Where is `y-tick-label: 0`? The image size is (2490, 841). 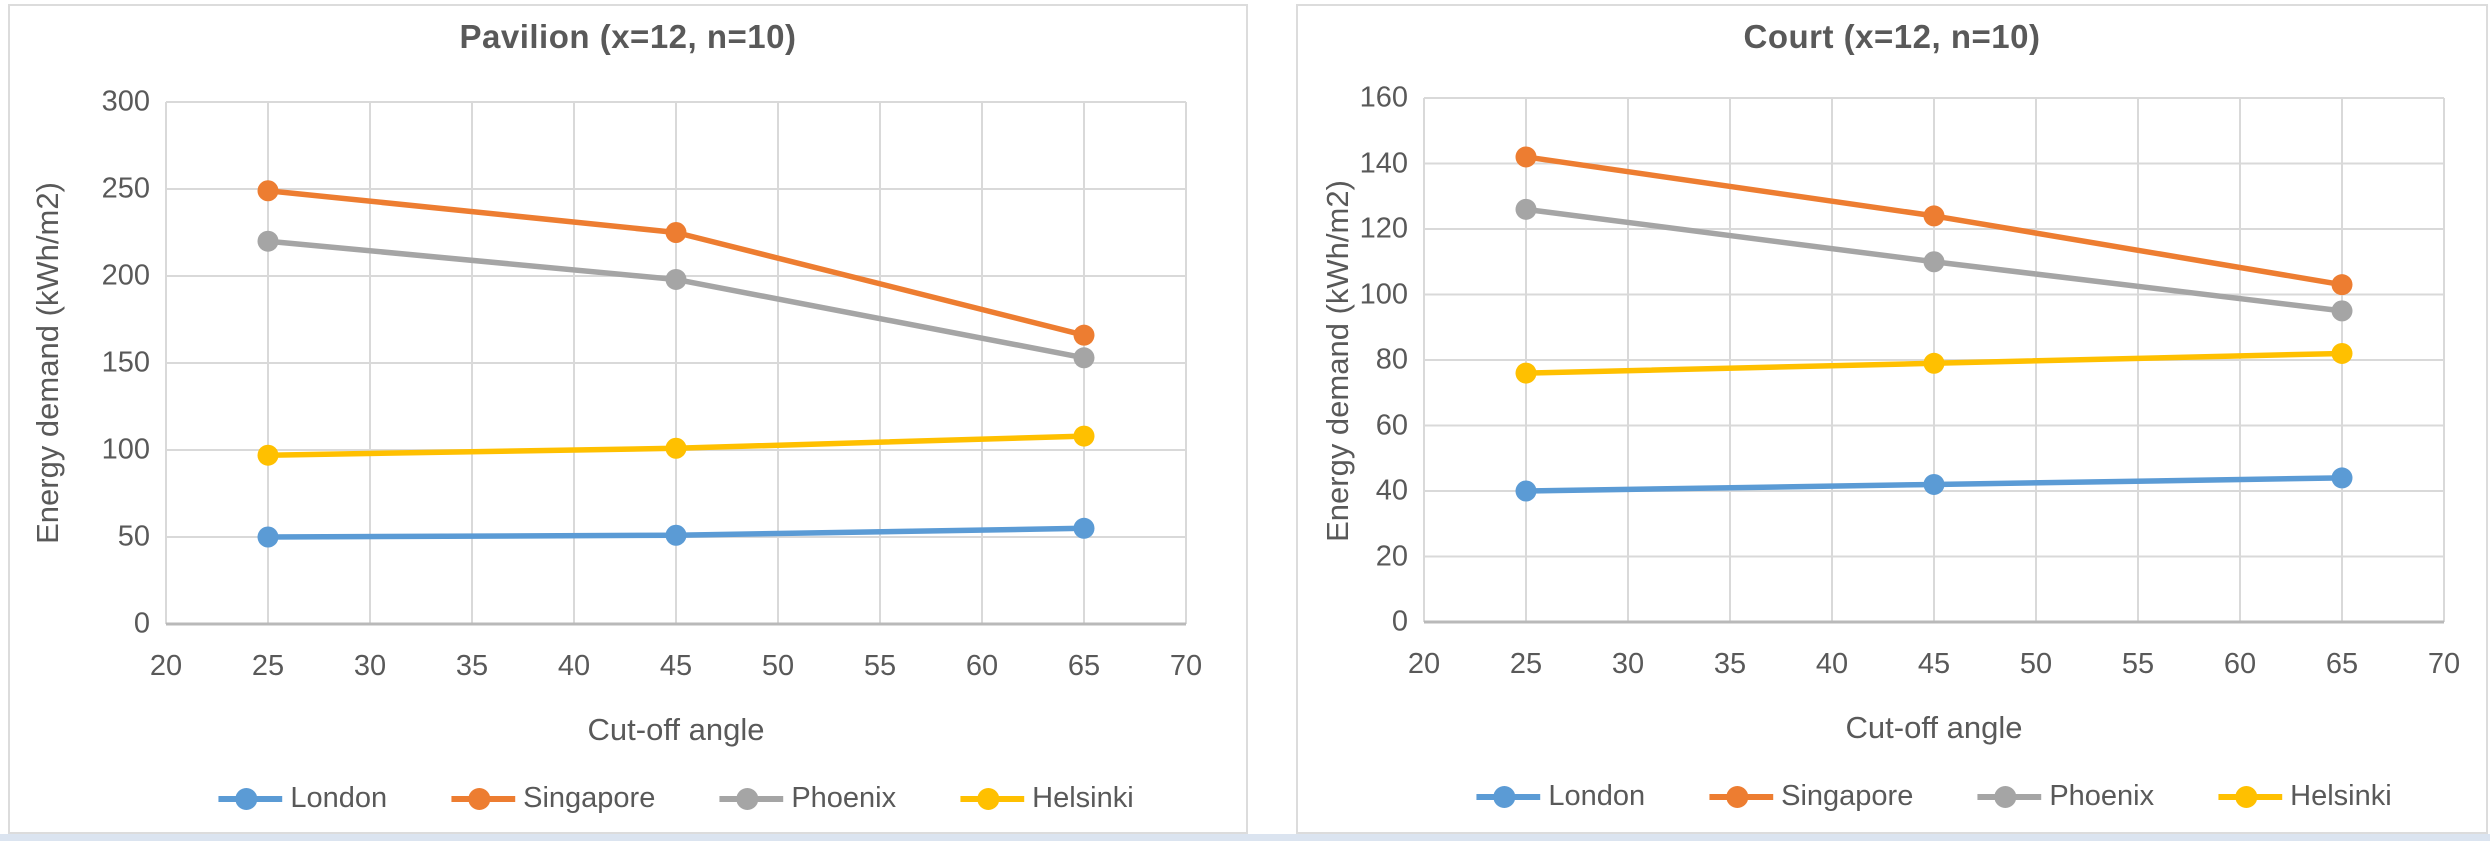
y-tick-label: 0 is located at coordinates (1399, 621).